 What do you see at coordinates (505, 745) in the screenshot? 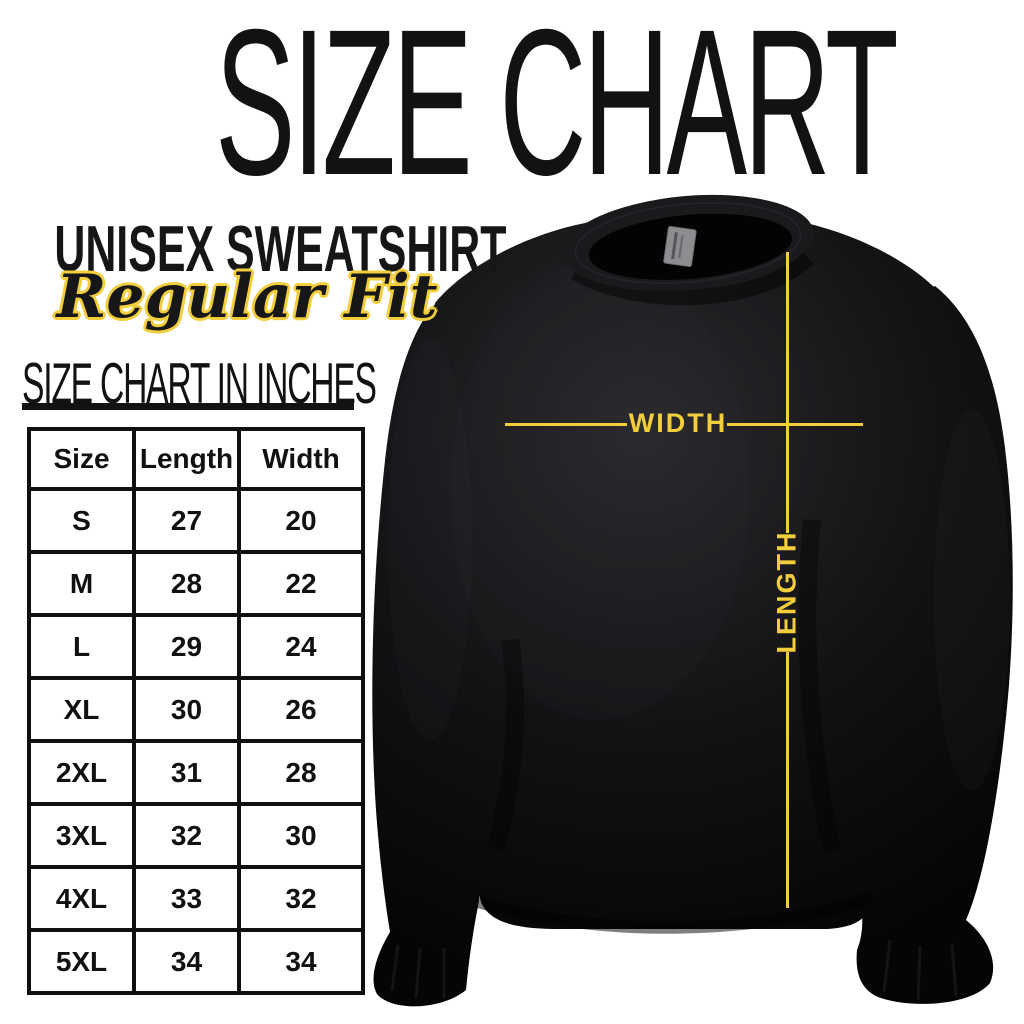
I see `left-fold-shadow` at bounding box center [505, 745].